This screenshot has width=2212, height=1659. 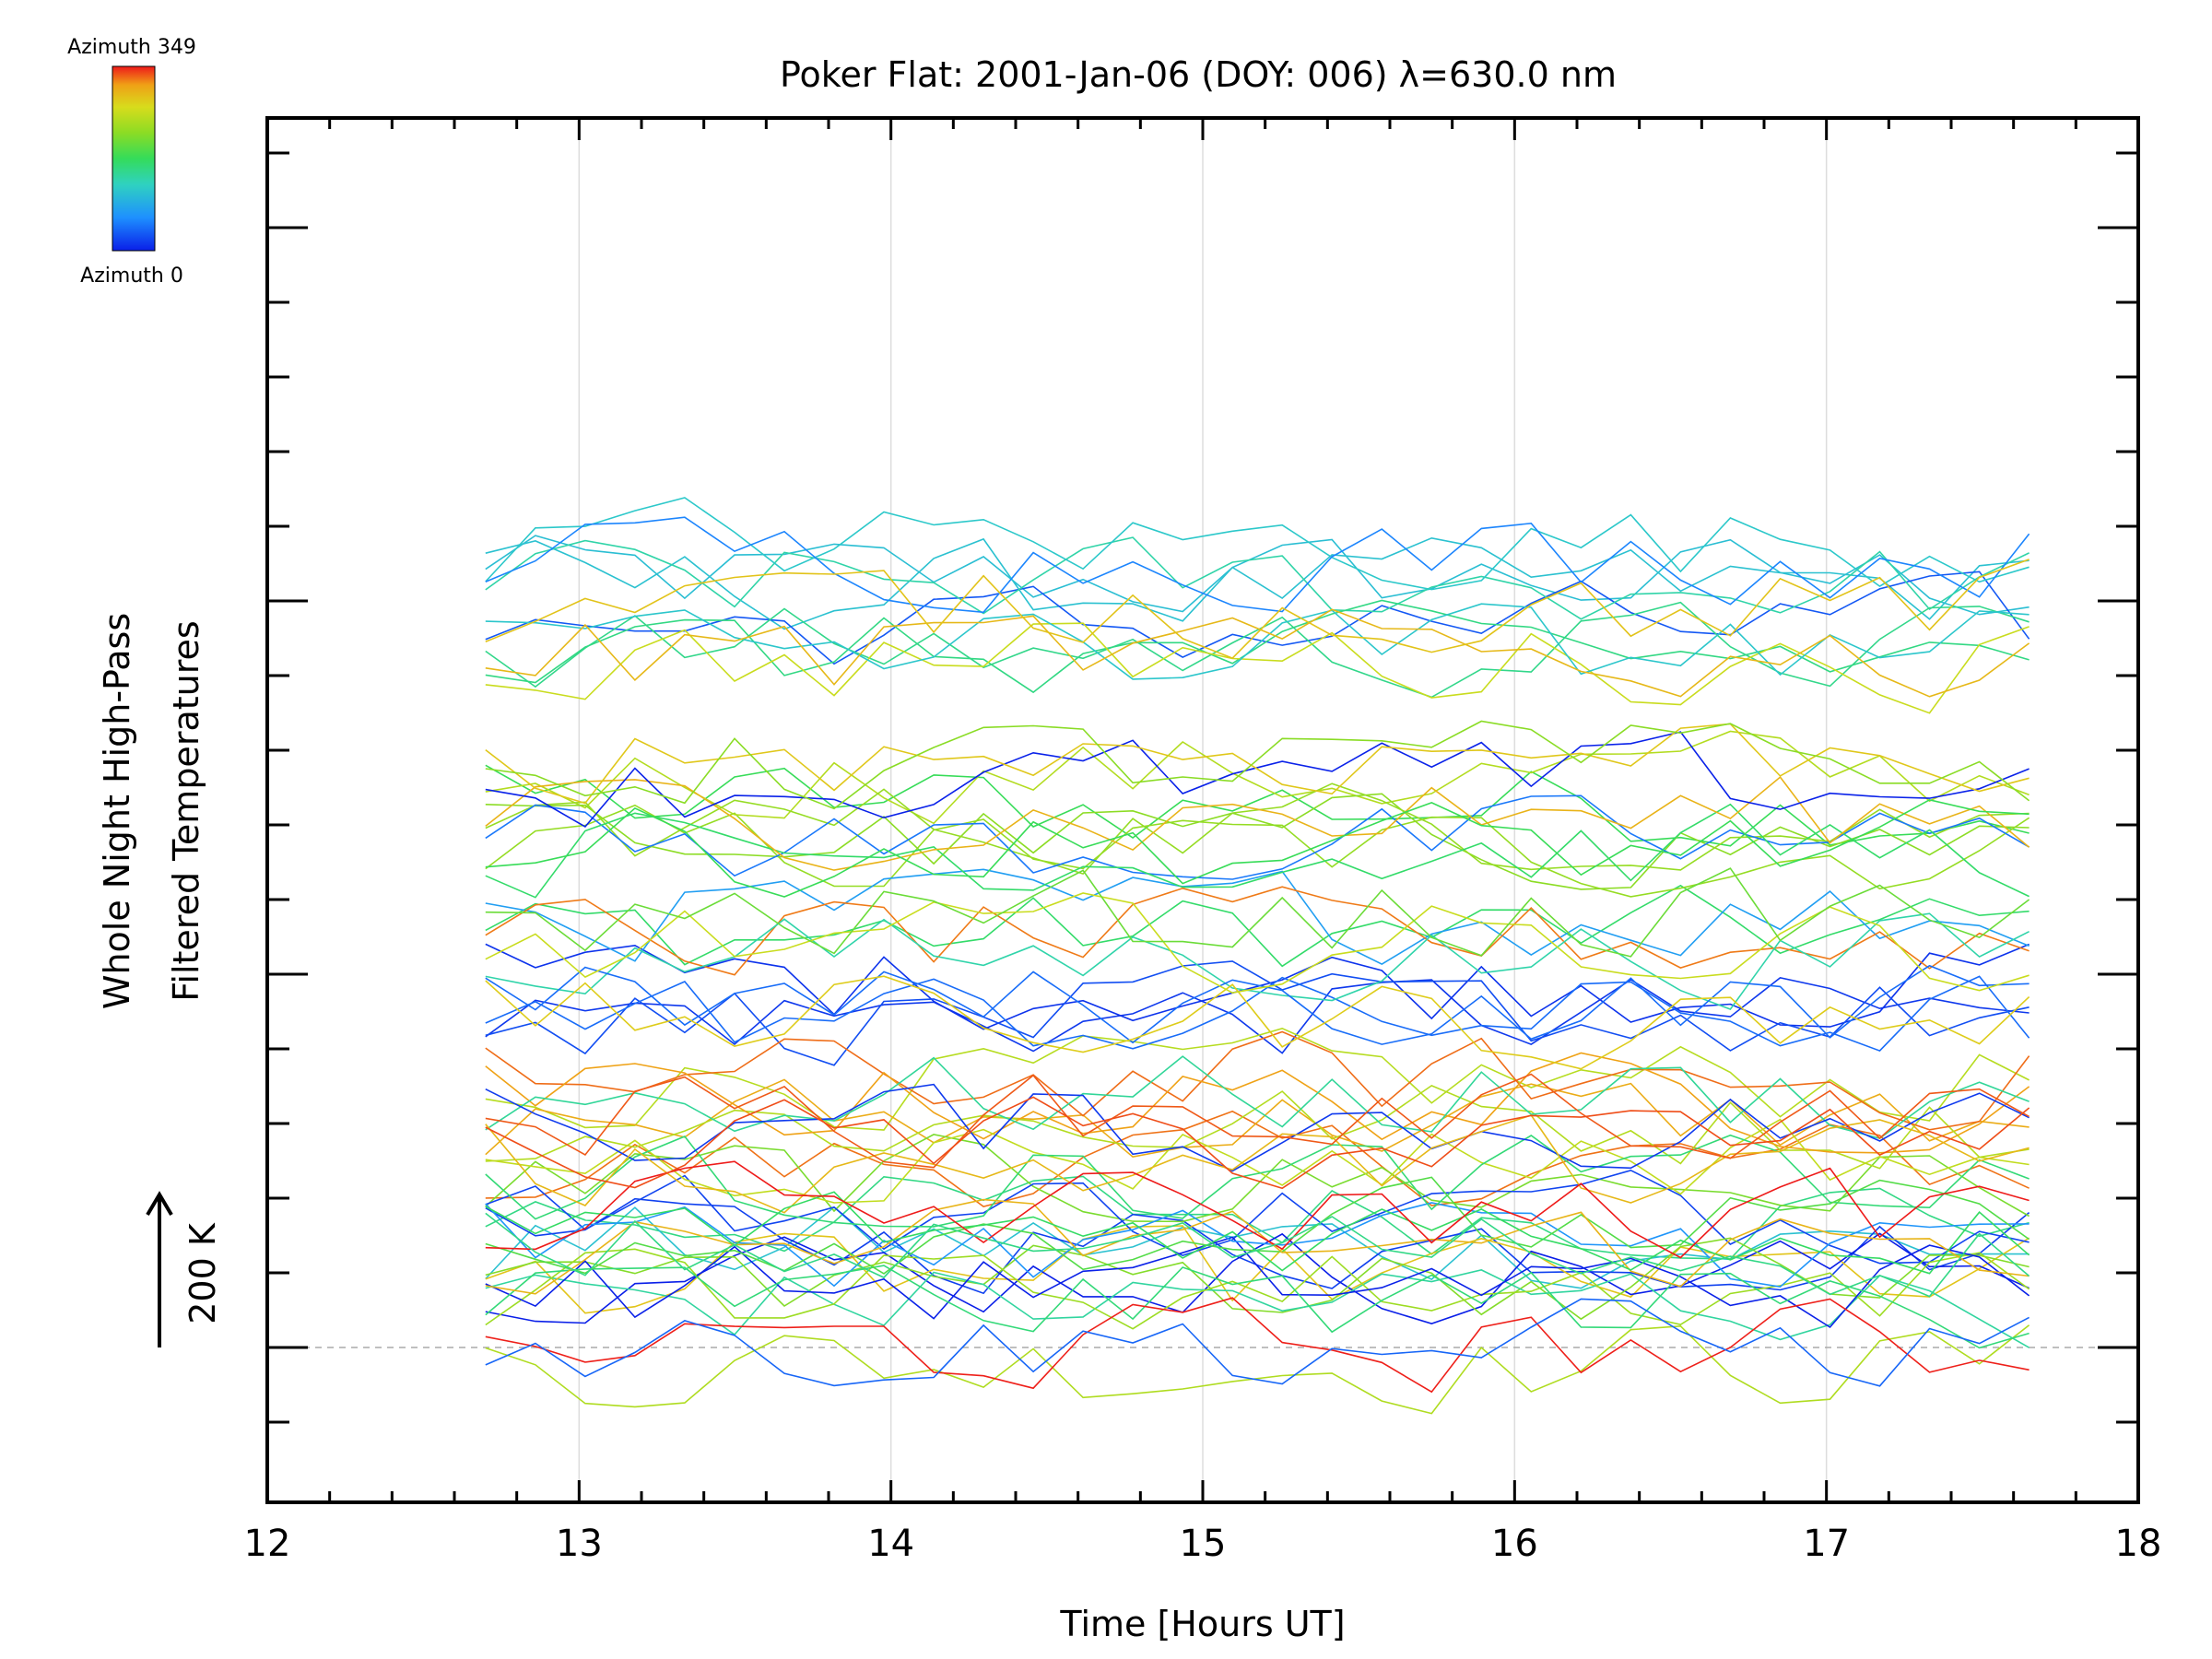 What do you see at coordinates (1826, 1544) in the screenshot?
I see `x-tick-label: 17` at bounding box center [1826, 1544].